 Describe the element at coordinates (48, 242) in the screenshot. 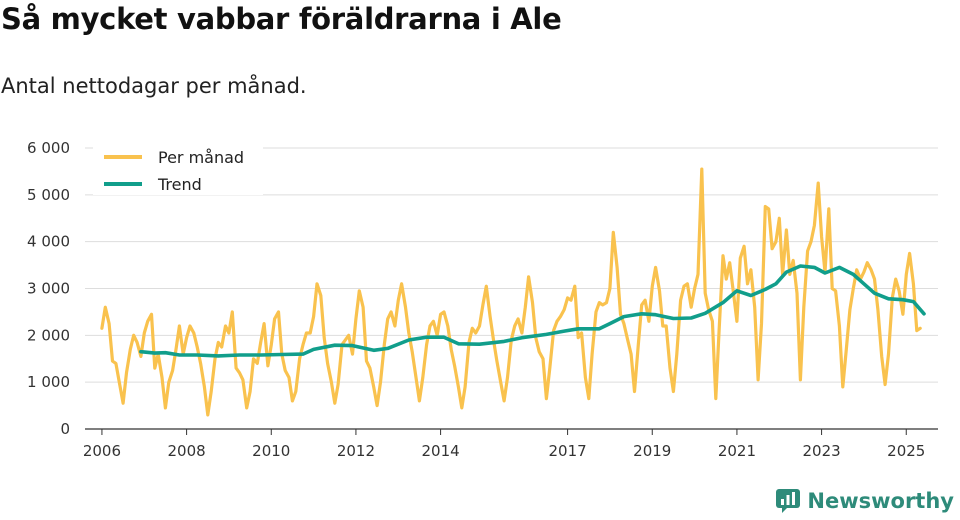

I see `y-tick-label: 4 000` at that location.